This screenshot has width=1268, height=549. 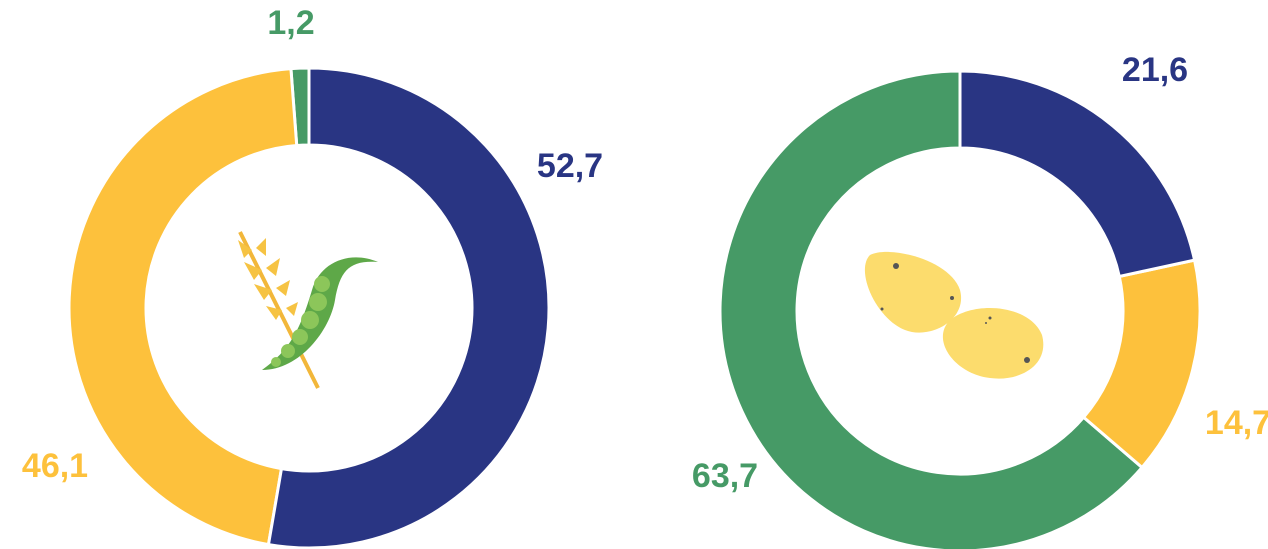 What do you see at coordinates (1236, 423) in the screenshot?
I see `value-label: 14,7` at bounding box center [1236, 423].